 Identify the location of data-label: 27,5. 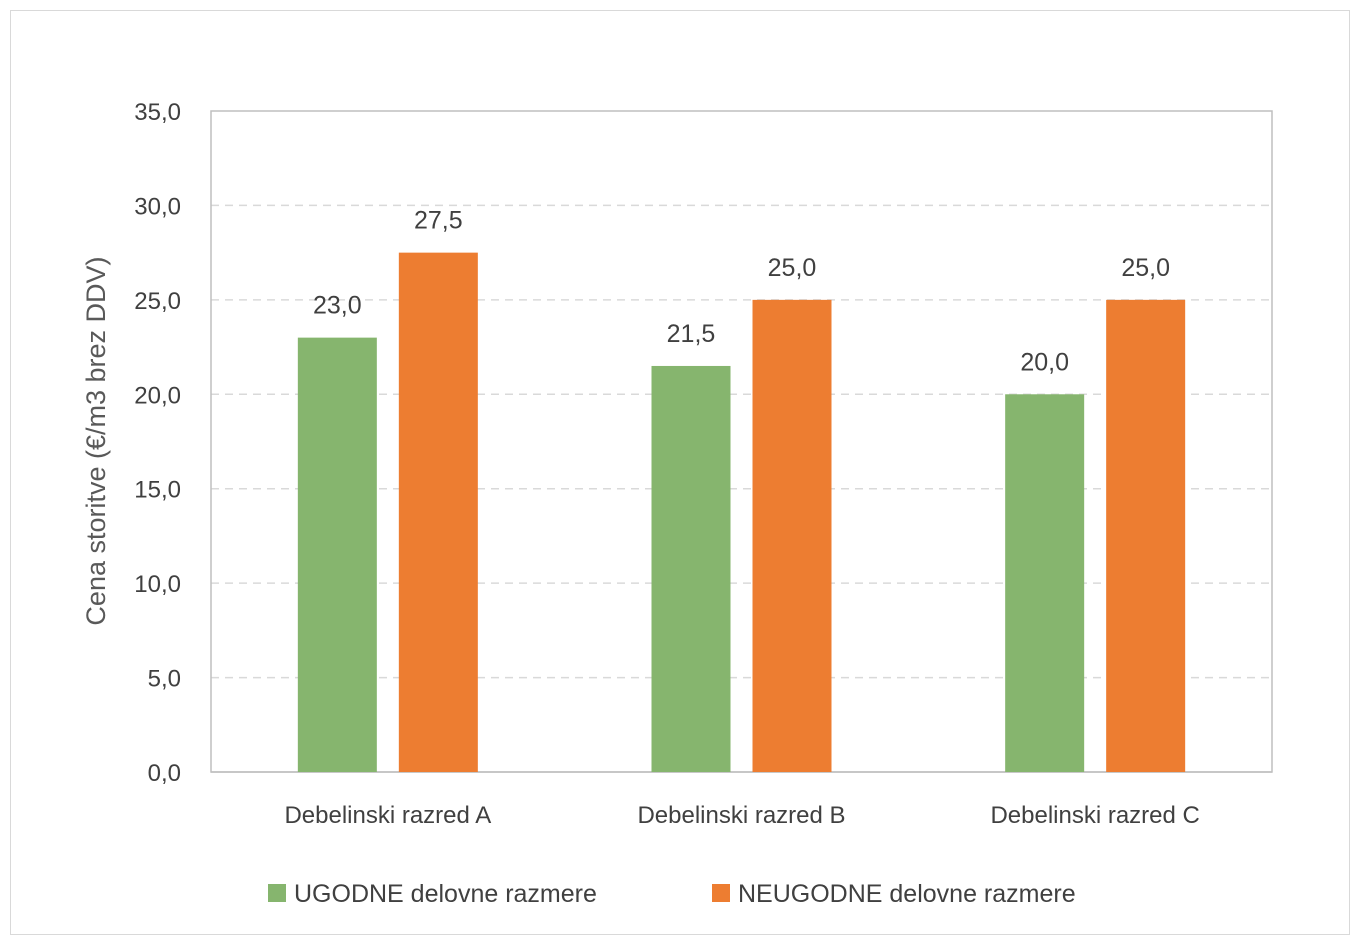
(438, 221).